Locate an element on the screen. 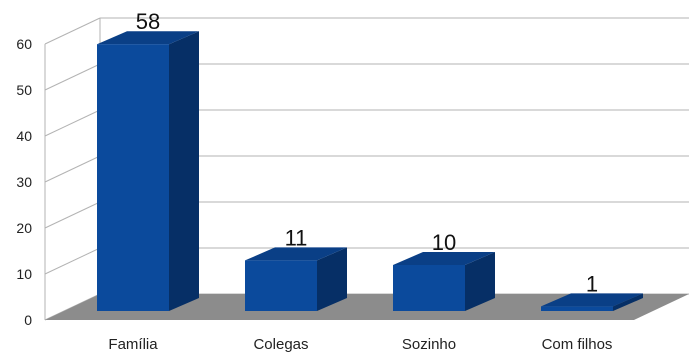 This screenshot has width=689, height=352. y-axis-ticks: 0 10 20 30 40 50 60 is located at coordinates (24, 182).